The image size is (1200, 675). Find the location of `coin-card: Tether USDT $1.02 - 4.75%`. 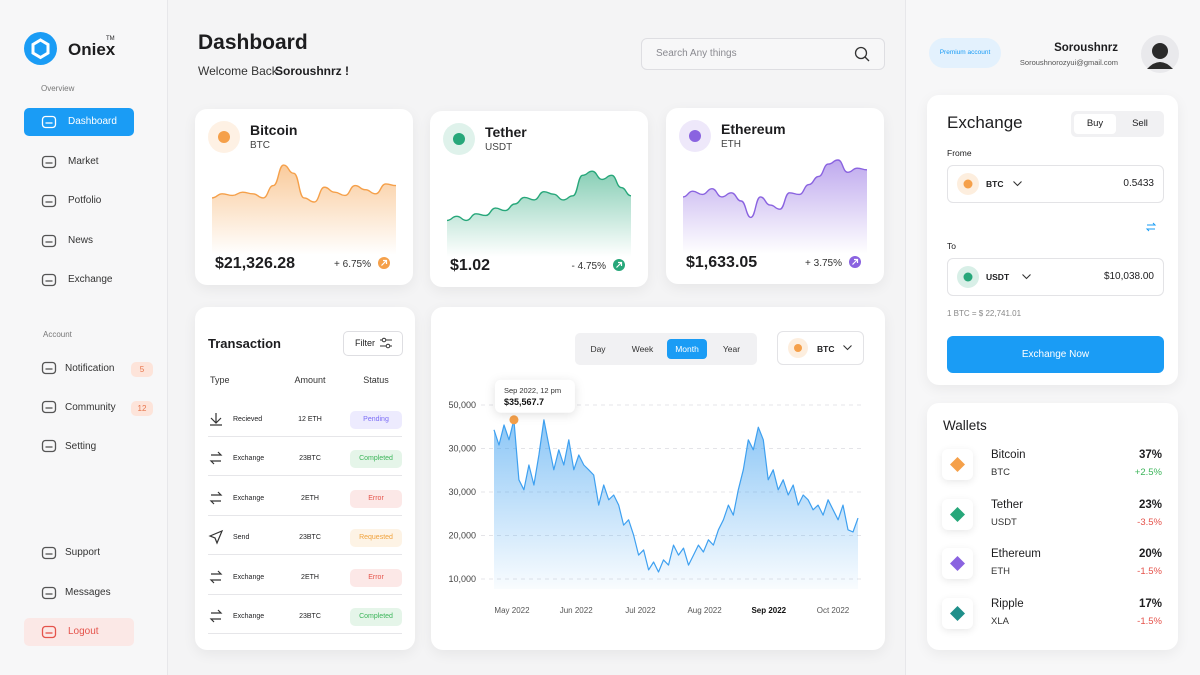

coin-card: Tether USDT $1.02 - 4.75% is located at coordinates (539, 199).